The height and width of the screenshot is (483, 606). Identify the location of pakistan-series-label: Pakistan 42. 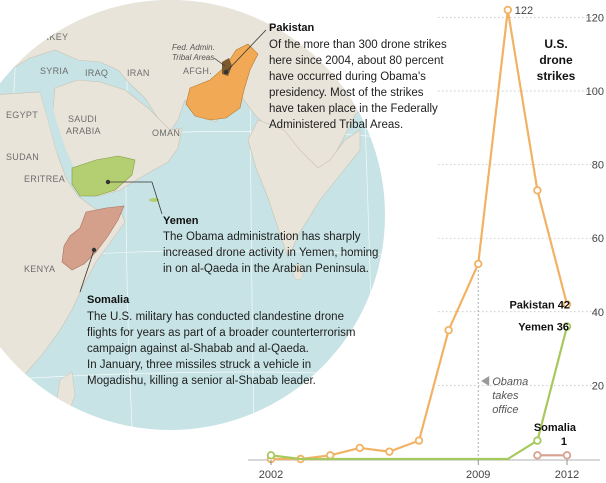
(539, 305).